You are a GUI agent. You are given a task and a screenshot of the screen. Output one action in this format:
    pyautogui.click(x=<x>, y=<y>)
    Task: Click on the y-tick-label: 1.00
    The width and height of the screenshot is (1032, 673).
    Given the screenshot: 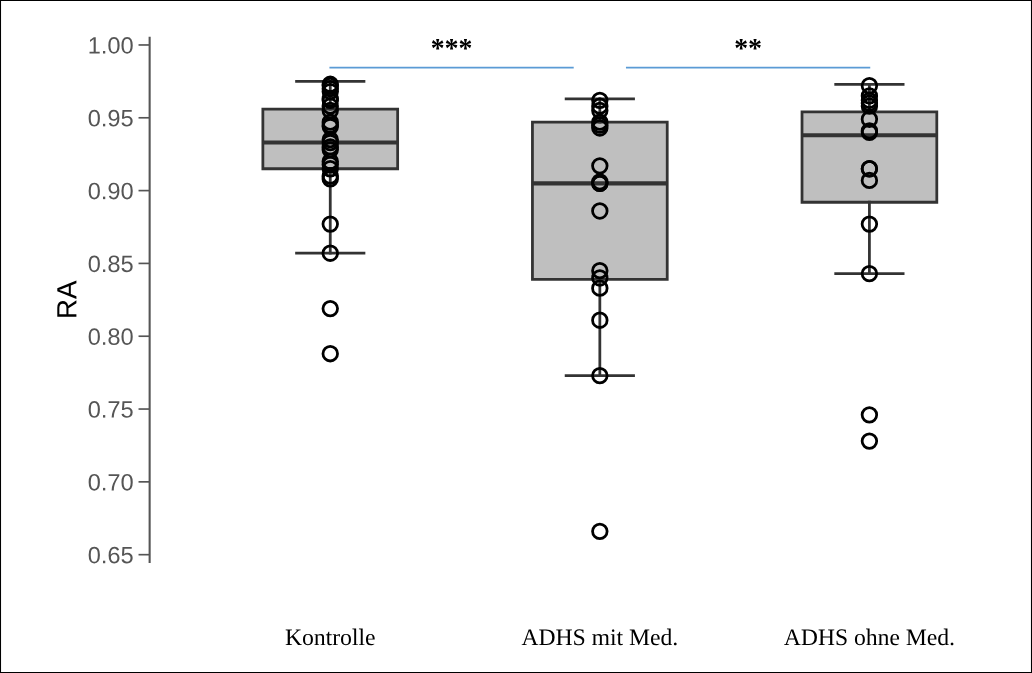 What is the action you would take?
    pyautogui.click(x=111, y=45)
    